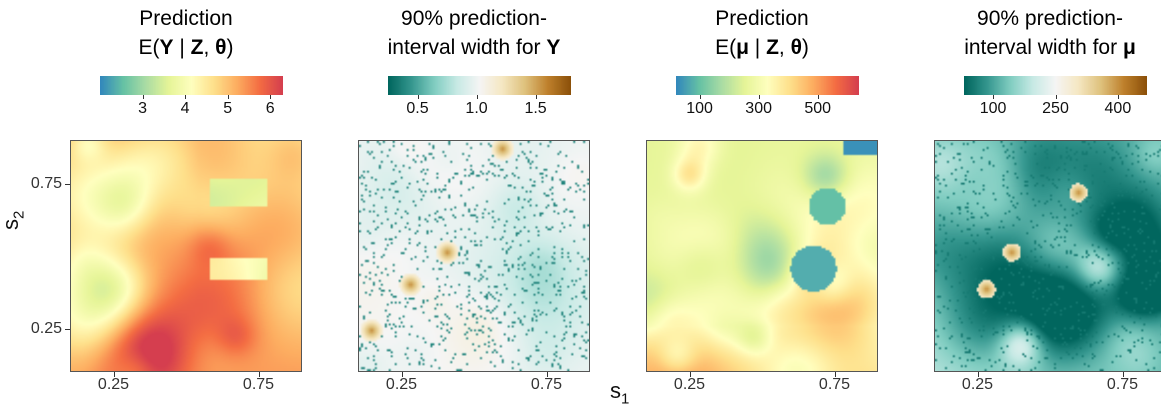 This screenshot has height=407, width=1161. What do you see at coordinates (476, 108) in the screenshot?
I see `colorbar-tick-label: 1.0` at bounding box center [476, 108].